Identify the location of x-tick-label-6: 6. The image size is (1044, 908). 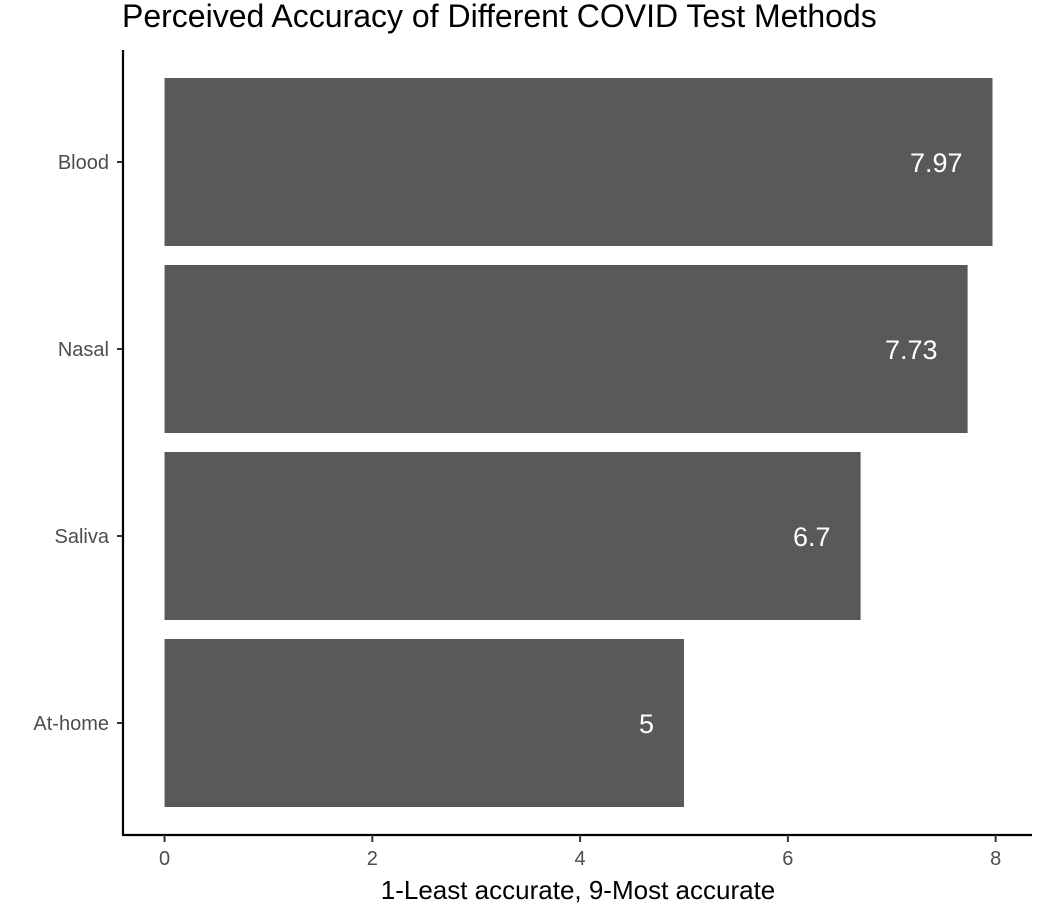
(787, 859).